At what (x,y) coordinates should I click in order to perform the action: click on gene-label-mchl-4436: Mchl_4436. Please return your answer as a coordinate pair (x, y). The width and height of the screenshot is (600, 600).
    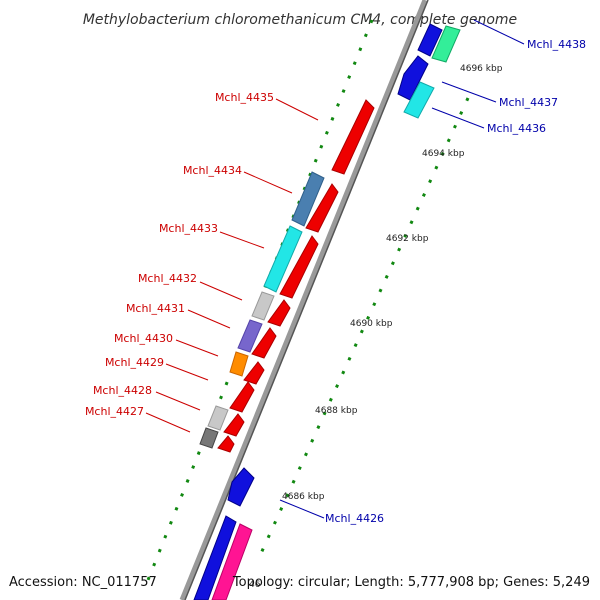
    Looking at the image, I should click on (516, 128).